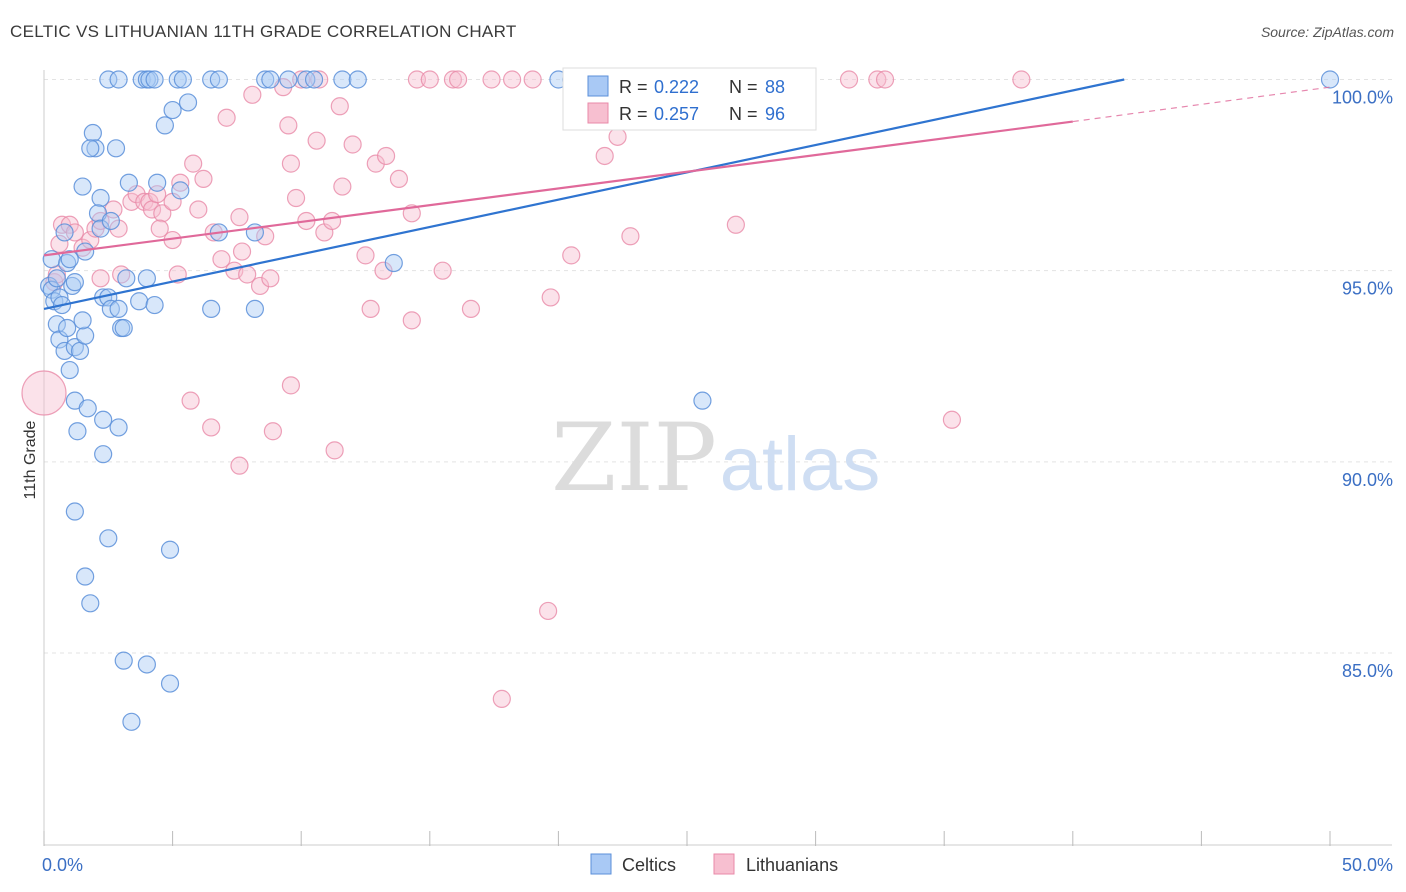  I want to click on legend-lith-n-value: 96, so click(775, 114).